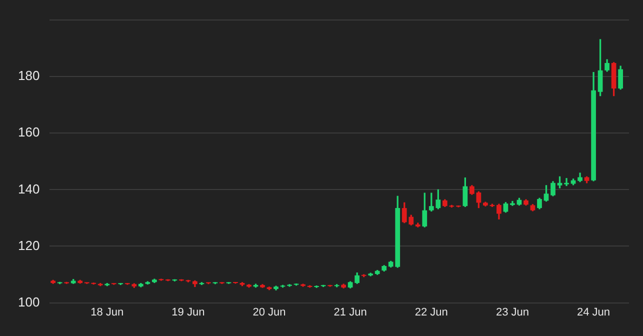 Image resolution: width=643 pixels, height=336 pixels. What do you see at coordinates (29, 245) in the screenshot?
I see `y-tick-label: 120` at bounding box center [29, 245].